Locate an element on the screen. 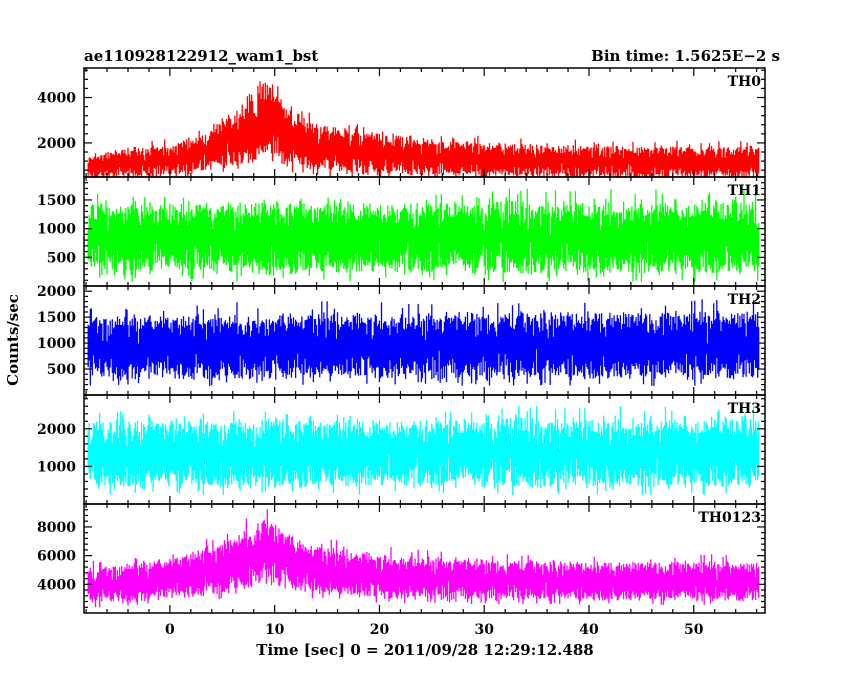 This screenshot has height=680, width=850. panel-label: TH3 is located at coordinates (744, 409).